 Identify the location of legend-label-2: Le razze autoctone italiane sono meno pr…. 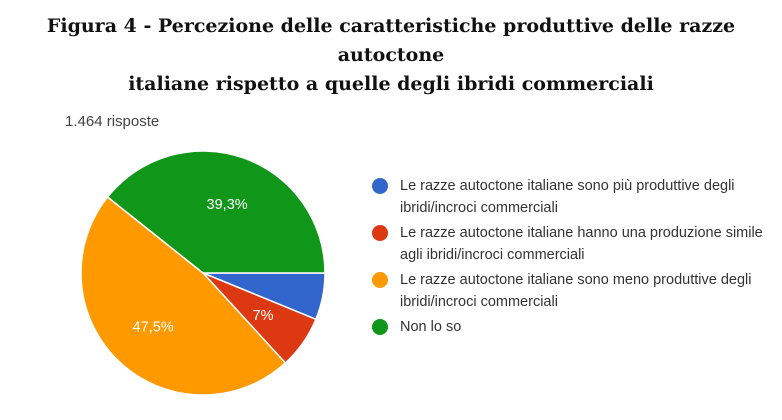
(576, 291).